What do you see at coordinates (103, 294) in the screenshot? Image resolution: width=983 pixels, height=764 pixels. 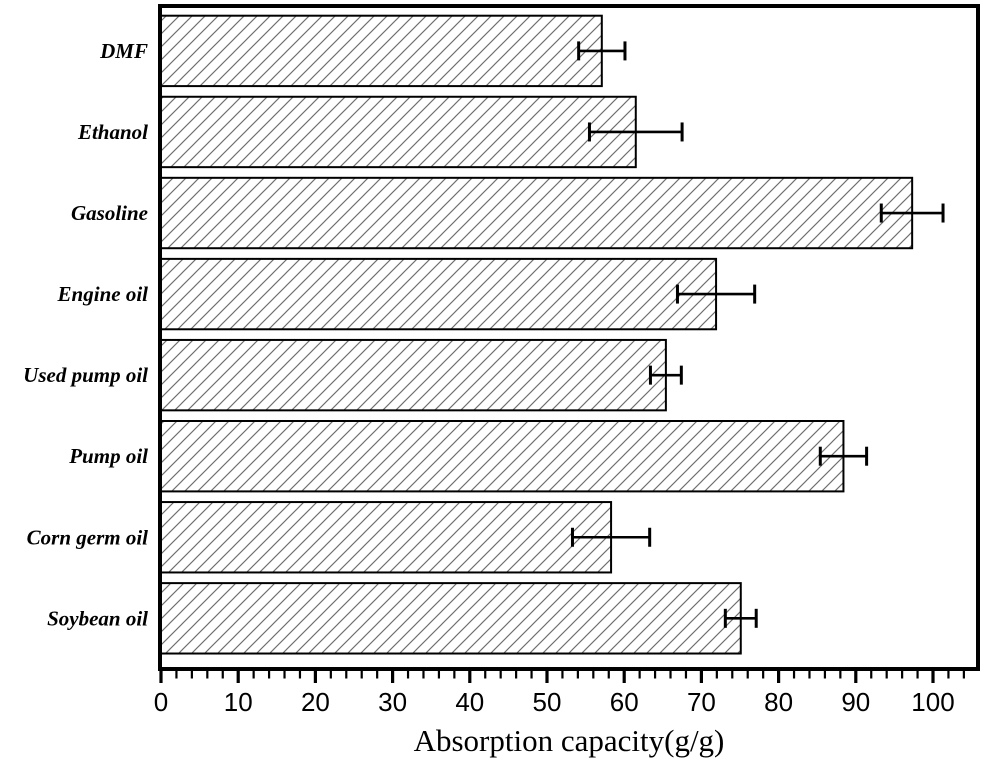 I see `category-label-engine-oil: Engine oil` at bounding box center [103, 294].